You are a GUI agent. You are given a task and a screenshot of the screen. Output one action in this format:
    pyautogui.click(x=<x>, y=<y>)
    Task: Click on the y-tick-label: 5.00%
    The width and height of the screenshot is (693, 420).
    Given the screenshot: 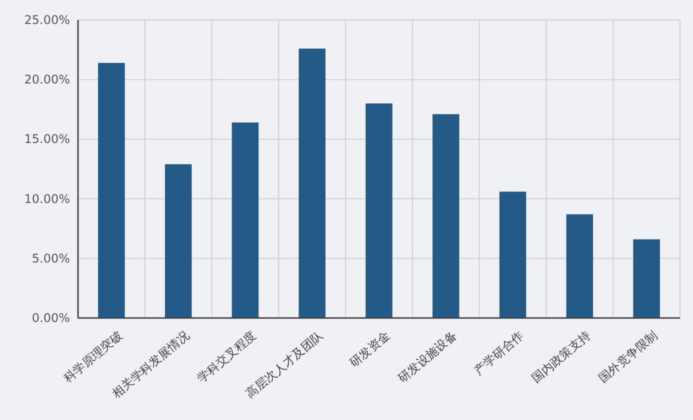 What is the action you would take?
    pyautogui.click(x=51, y=258)
    